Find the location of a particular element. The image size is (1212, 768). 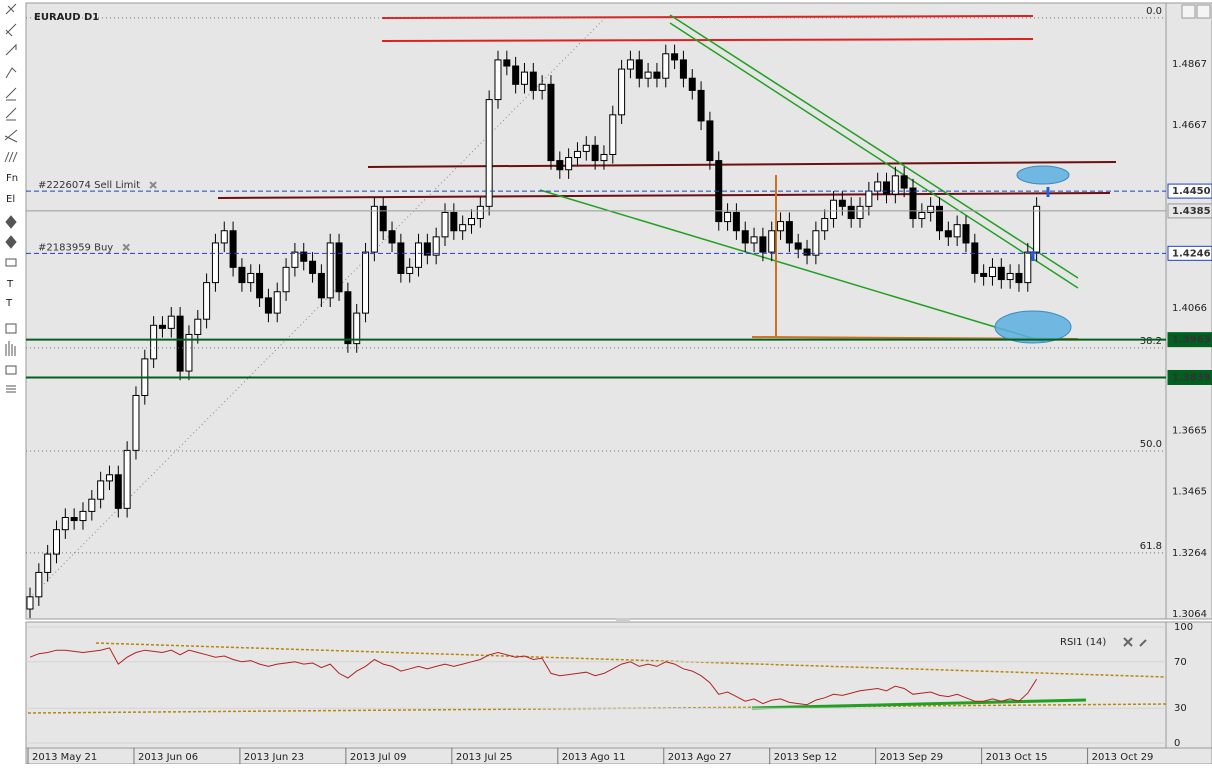

indicator-buttons is located at coordinates (1135, 642).